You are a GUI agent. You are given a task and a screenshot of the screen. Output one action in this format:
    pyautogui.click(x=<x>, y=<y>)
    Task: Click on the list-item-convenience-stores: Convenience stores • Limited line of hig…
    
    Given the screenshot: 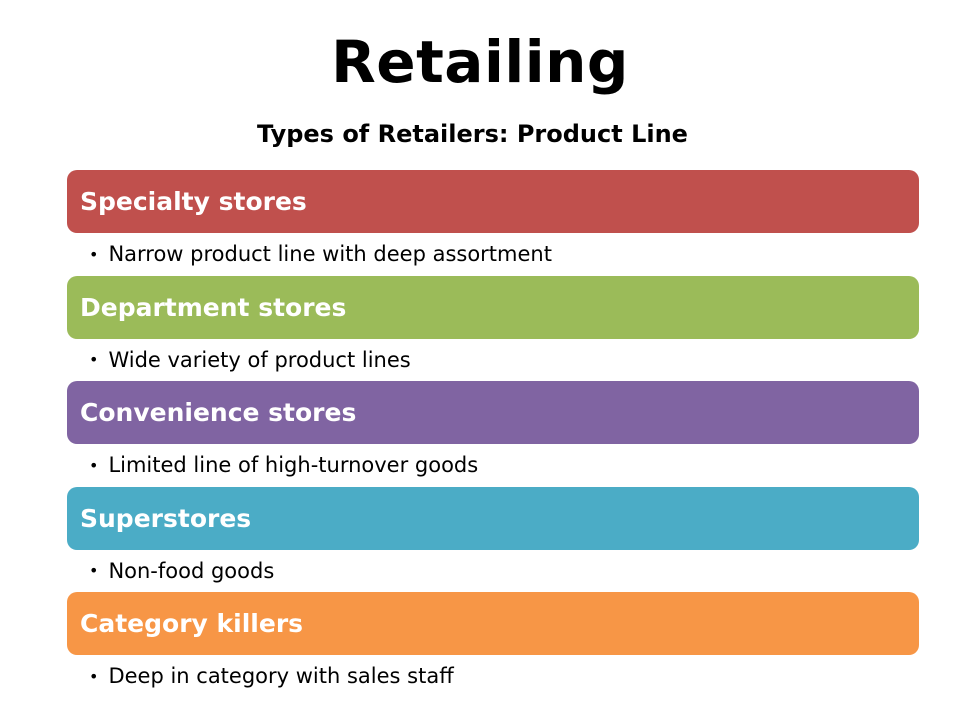 What is the action you would take?
    pyautogui.click(x=493, y=434)
    